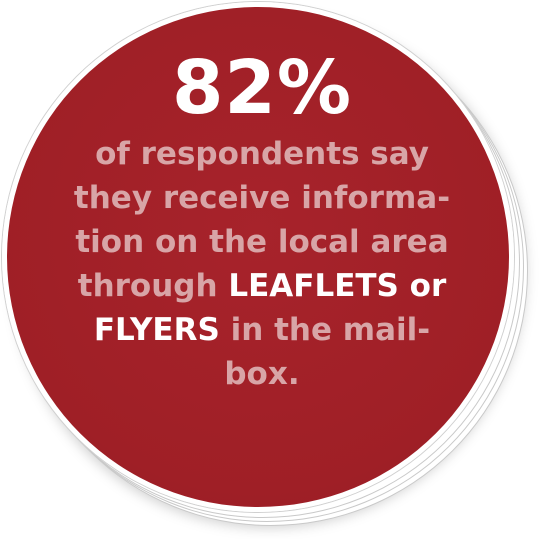  I want to click on description-line-4: through LEAFLETS or, so click(262, 286).